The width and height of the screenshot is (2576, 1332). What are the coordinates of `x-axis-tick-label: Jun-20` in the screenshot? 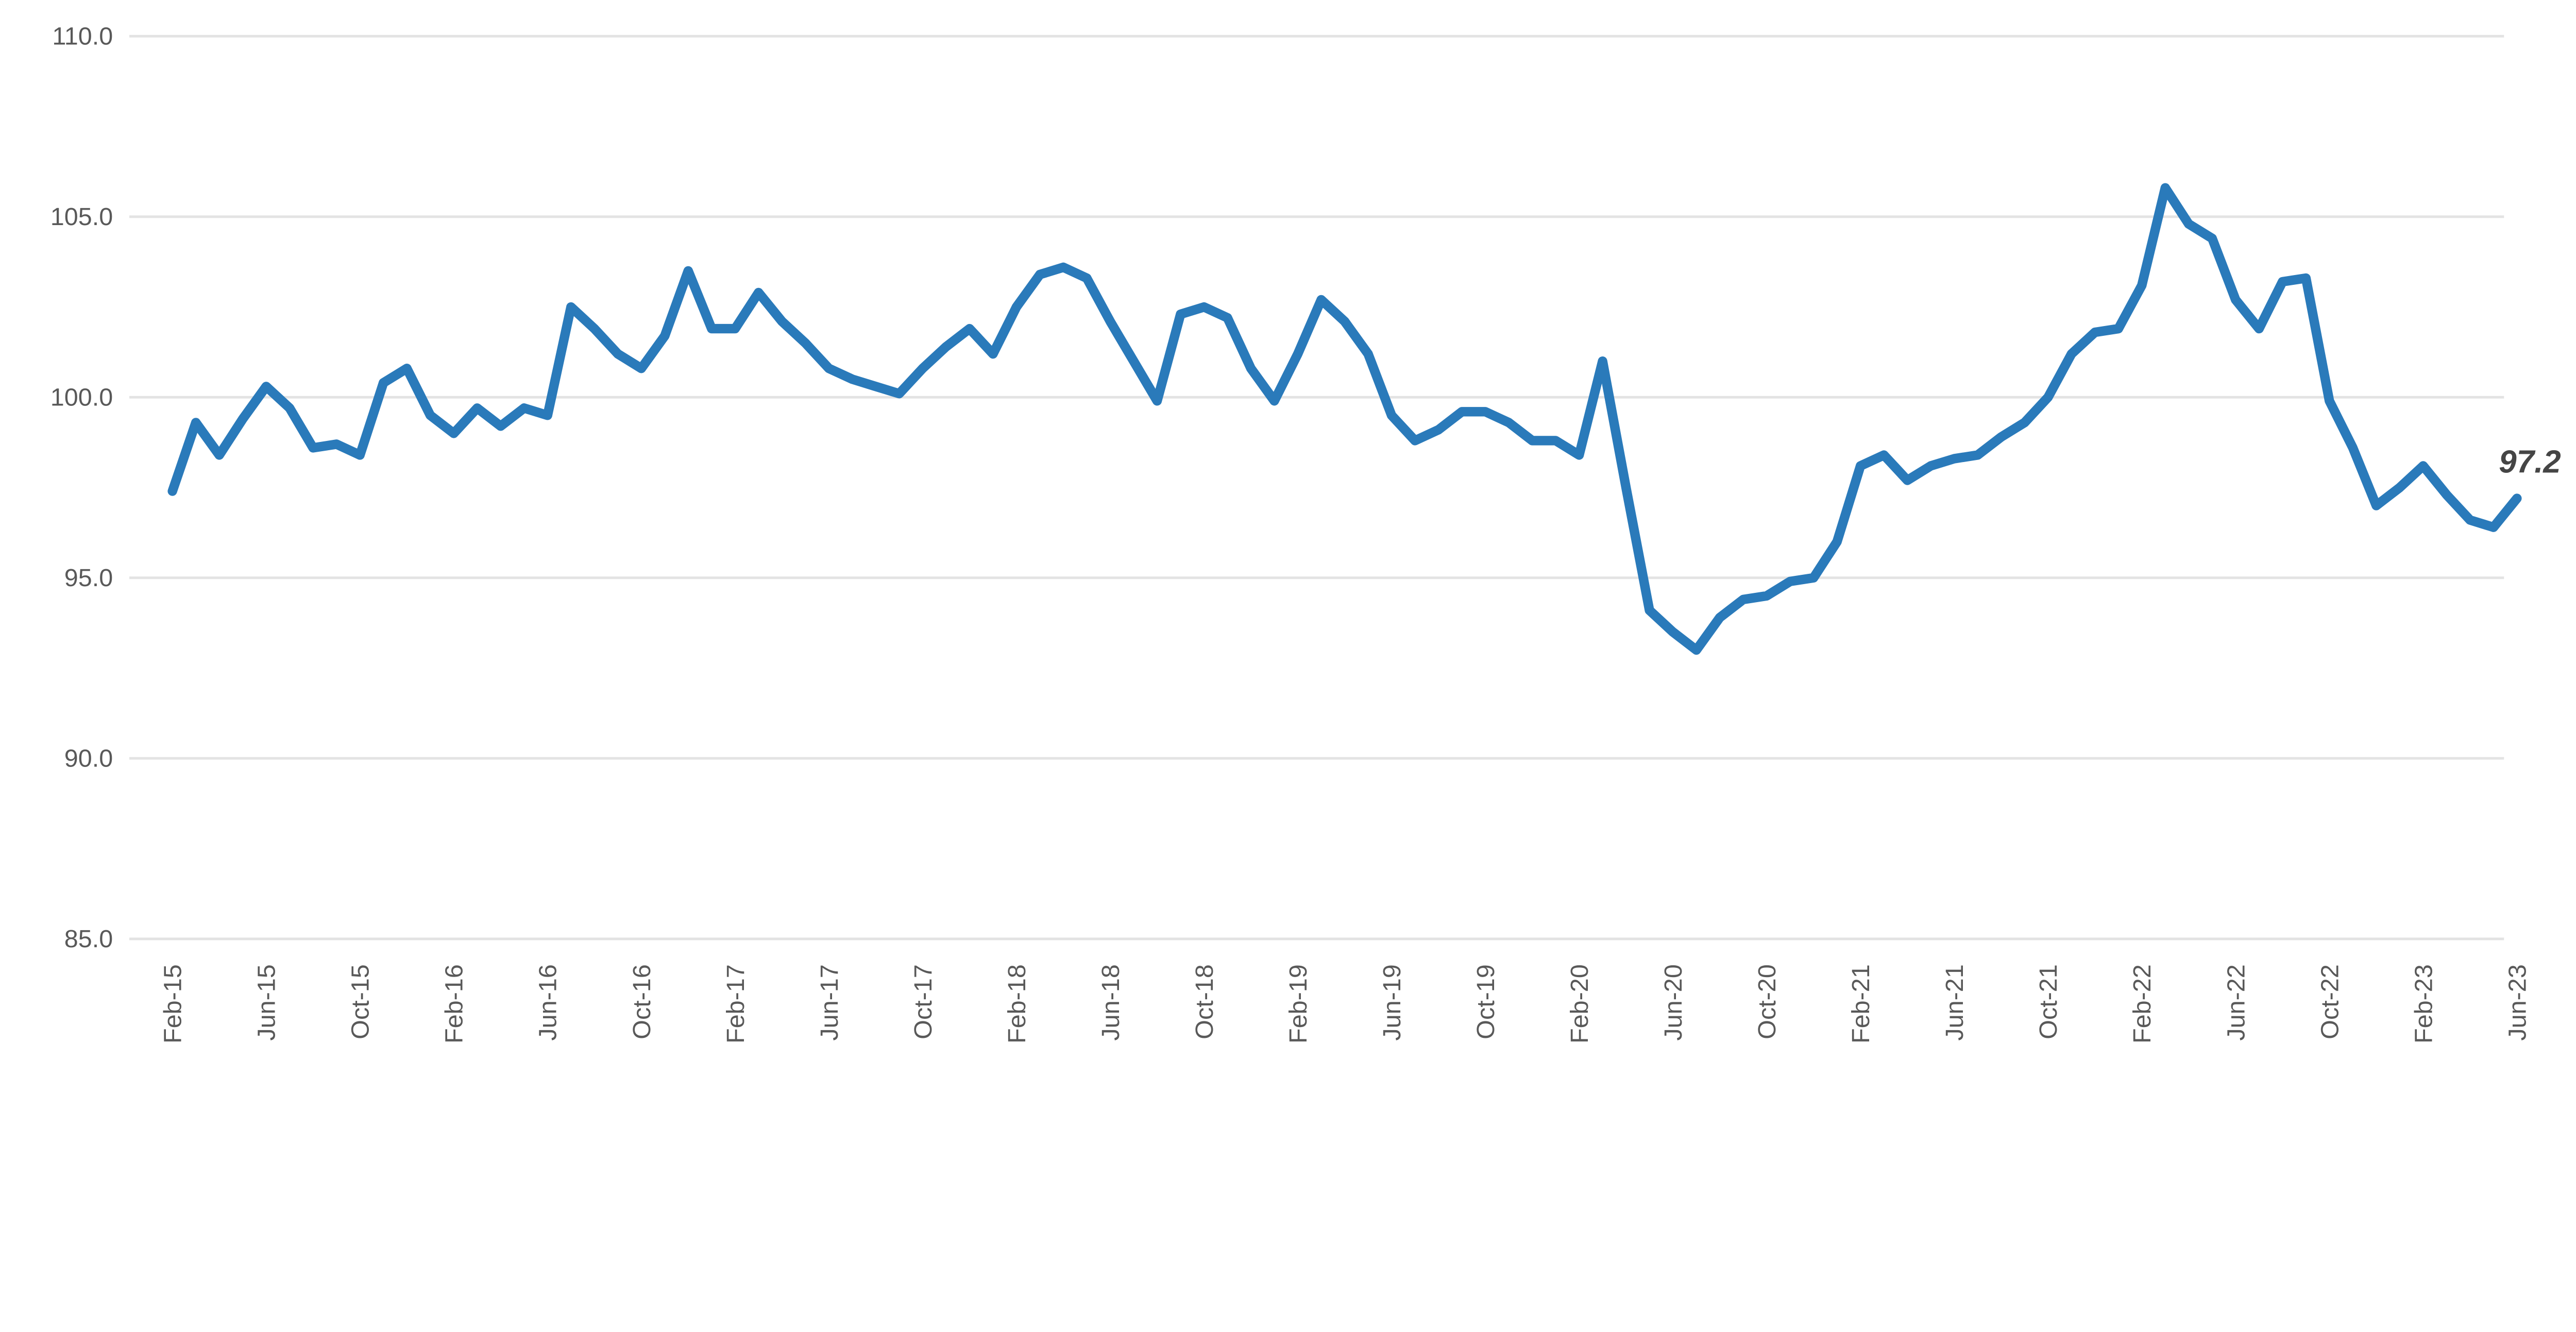 It's located at (1673, 1002).